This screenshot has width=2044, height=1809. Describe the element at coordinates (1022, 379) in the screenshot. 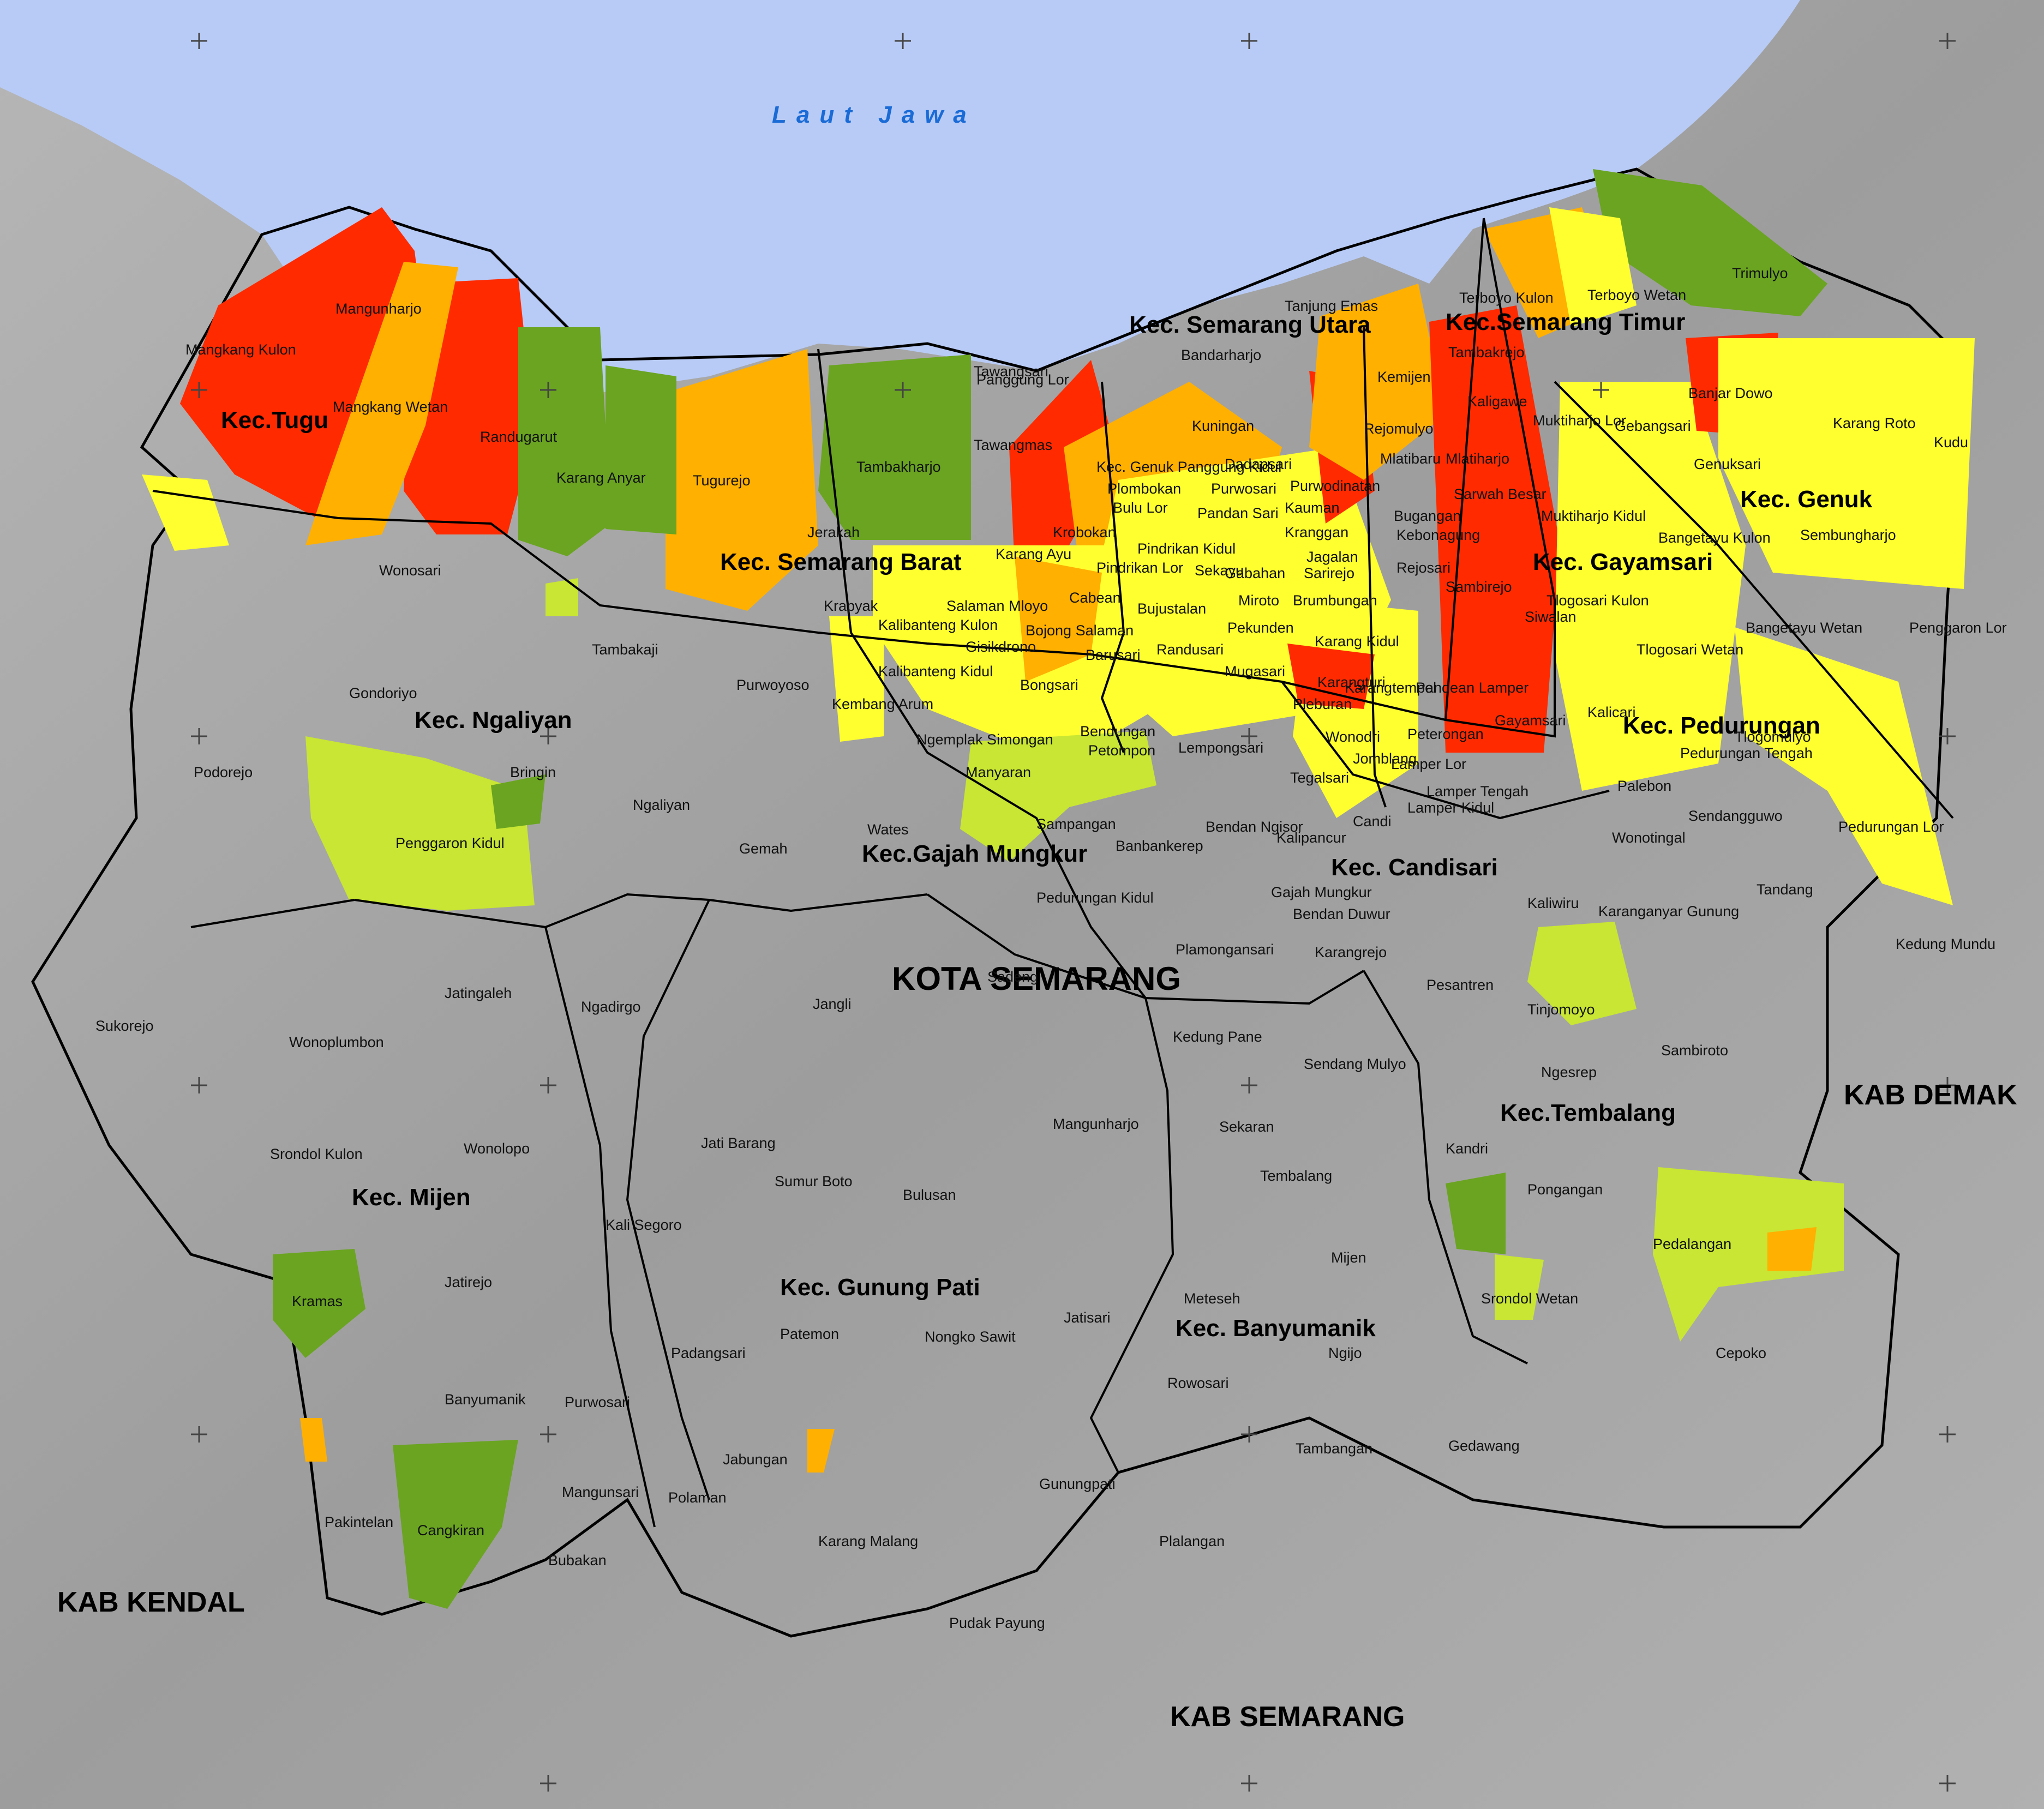

I see `village-label: Panggung Lor` at that location.